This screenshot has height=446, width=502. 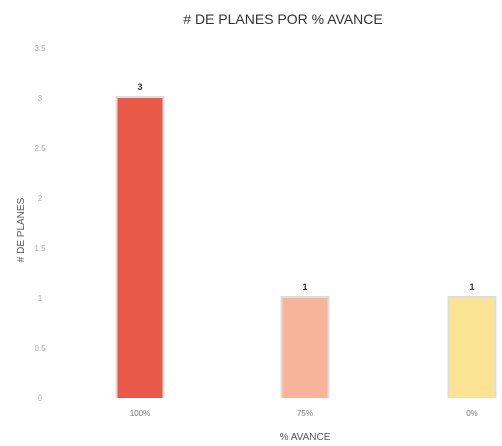 What do you see at coordinates (40, 223) in the screenshot?
I see `y-axis-ticks: 0 0.5 1 1.5 2 2.5 3 3.5` at bounding box center [40, 223].